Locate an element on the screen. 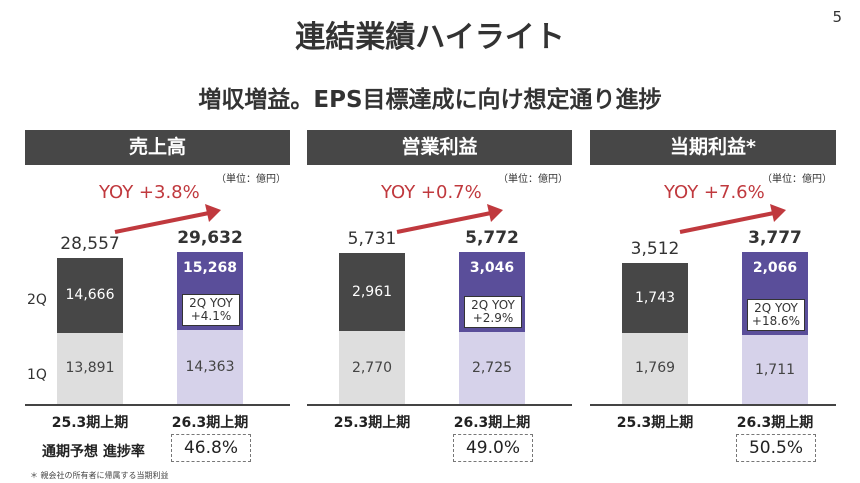 Image resolution: width=860 pixels, height=483 pixels. chart-title: 営業利益 is located at coordinates (439, 147).